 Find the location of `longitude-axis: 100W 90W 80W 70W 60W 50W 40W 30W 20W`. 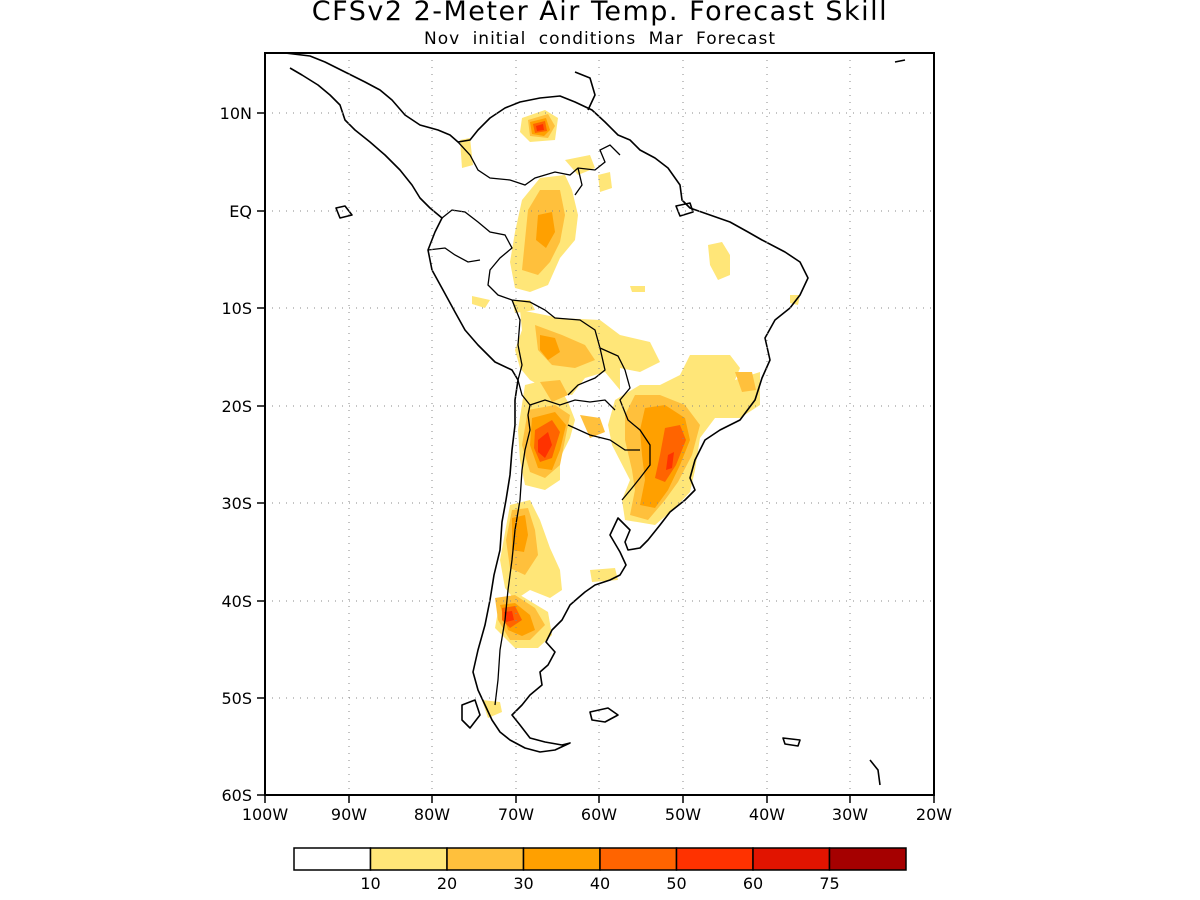

longitude-axis: 100W 90W 80W 70W 60W 50W 40W 30W 20W is located at coordinates (597, 814).